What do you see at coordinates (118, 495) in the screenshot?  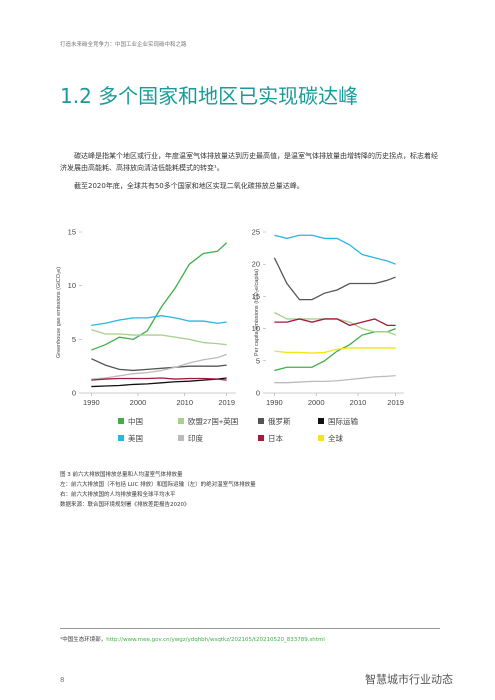 I see `caption-line: 右：前六大排放国的人均排放量和全球平均水平` at bounding box center [118, 495].